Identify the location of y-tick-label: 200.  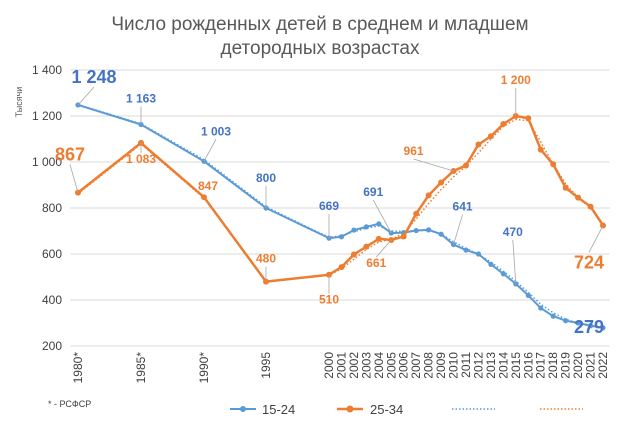
(52, 346).